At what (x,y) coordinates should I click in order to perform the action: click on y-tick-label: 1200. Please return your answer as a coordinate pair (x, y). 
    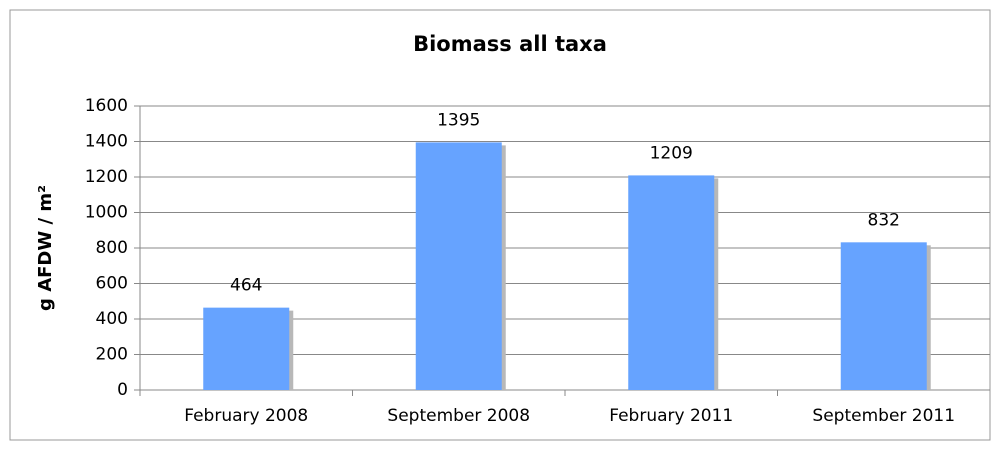
    Looking at the image, I should click on (106, 177).